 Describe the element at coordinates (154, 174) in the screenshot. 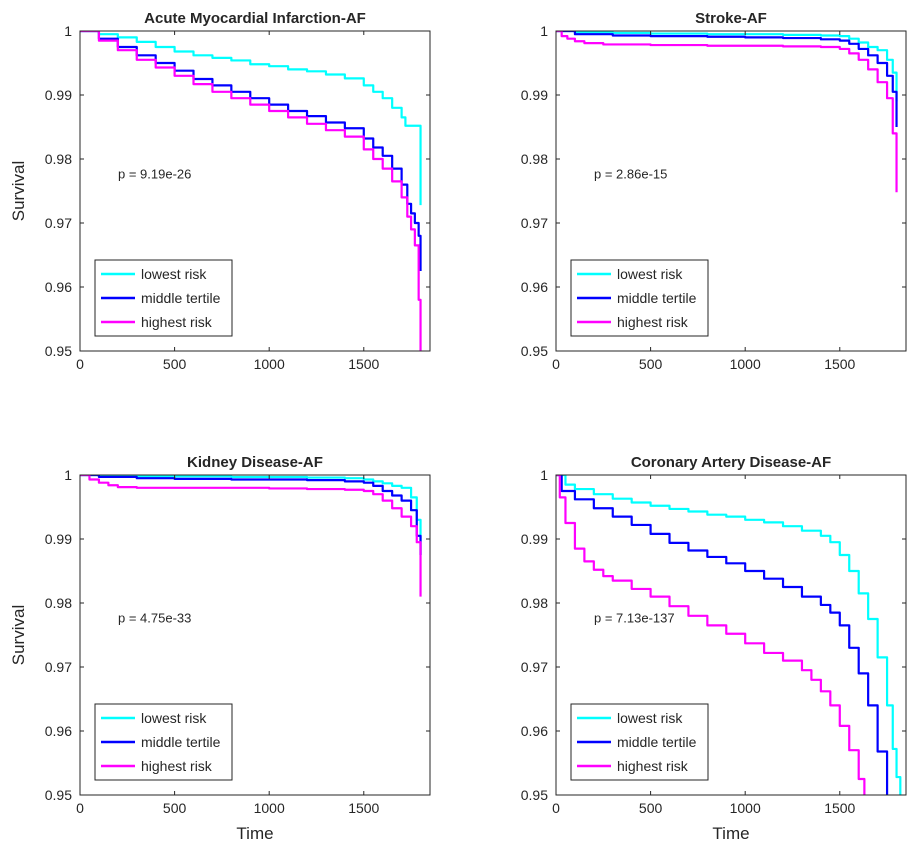

I see `p-value-annotation: p = 9.19e-26` at that location.